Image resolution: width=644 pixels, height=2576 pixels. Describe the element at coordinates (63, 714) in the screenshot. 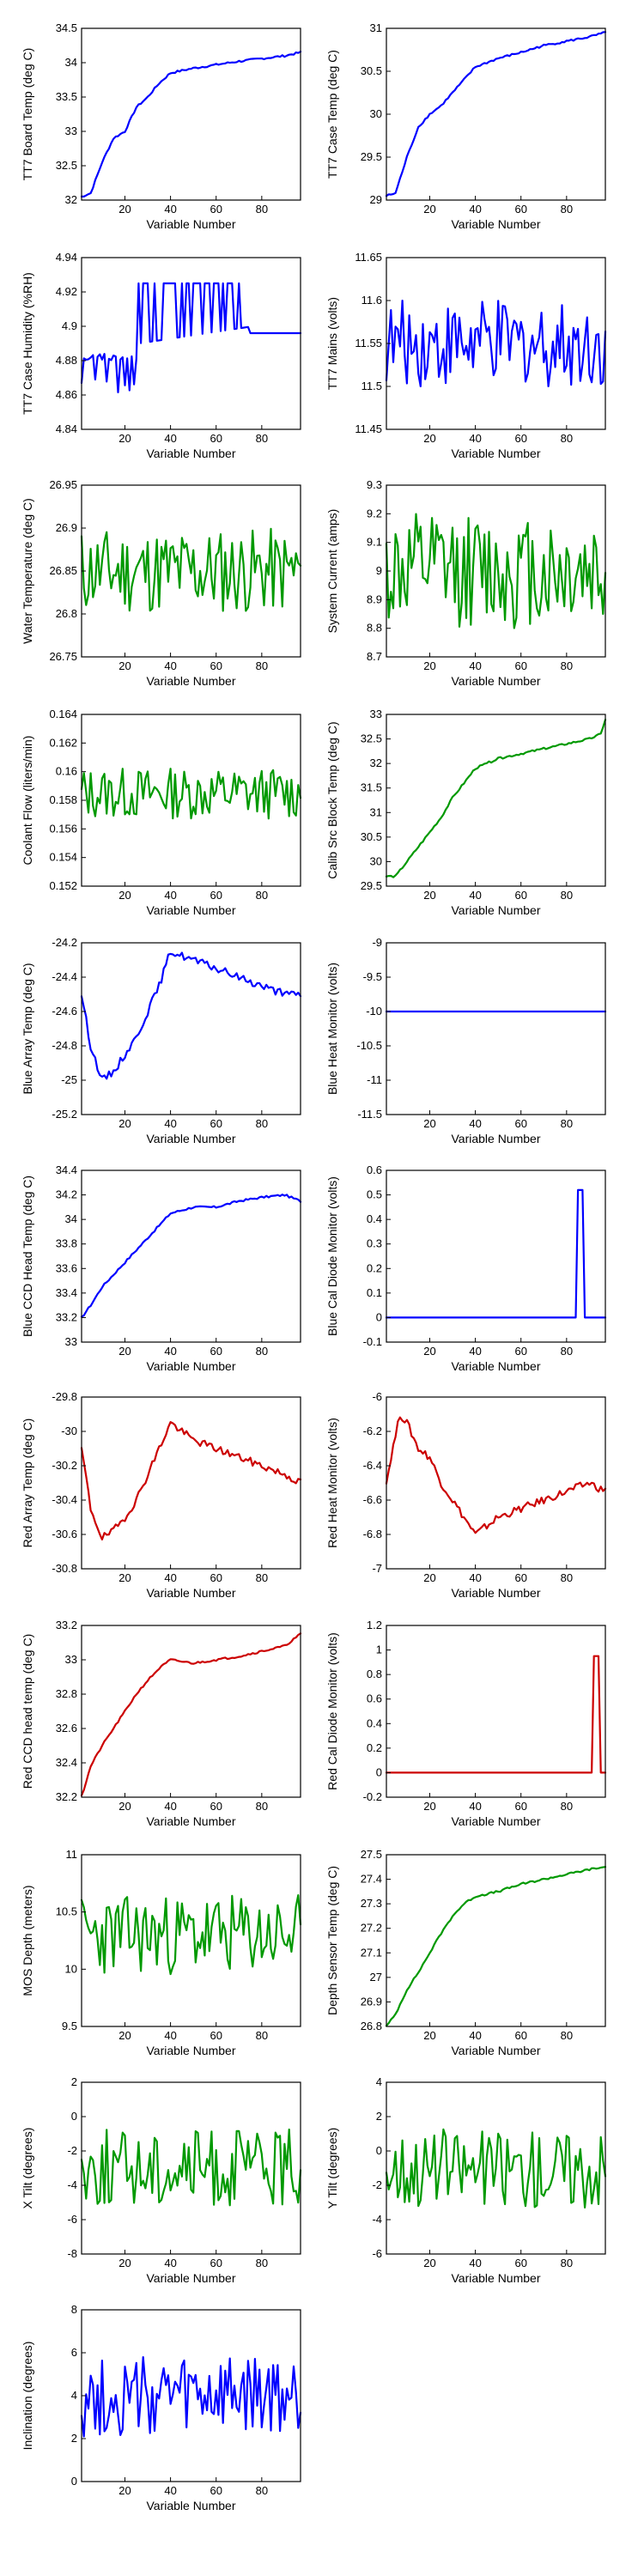

I see `y-tick-label: 0.164` at that location.